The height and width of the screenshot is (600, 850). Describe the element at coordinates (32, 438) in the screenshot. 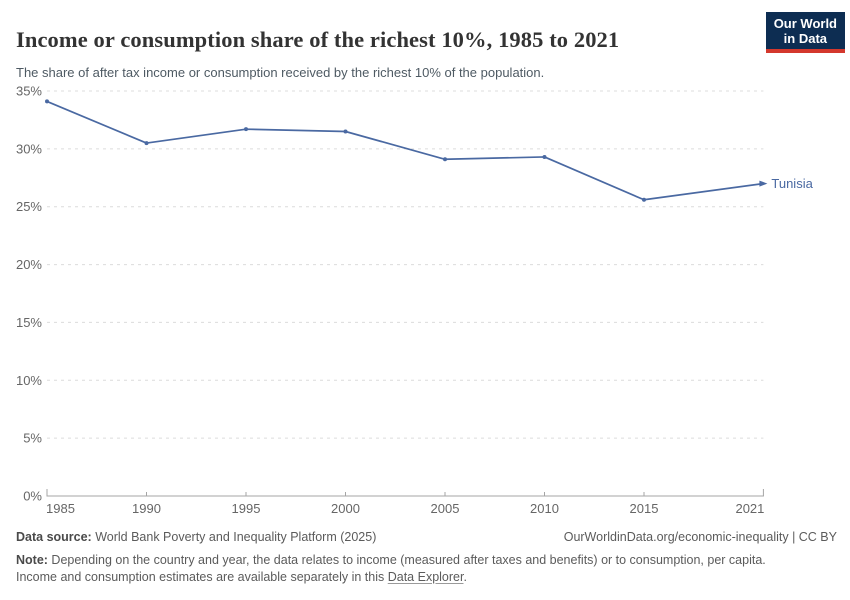

I see `y-tick-label: 5%` at that location.